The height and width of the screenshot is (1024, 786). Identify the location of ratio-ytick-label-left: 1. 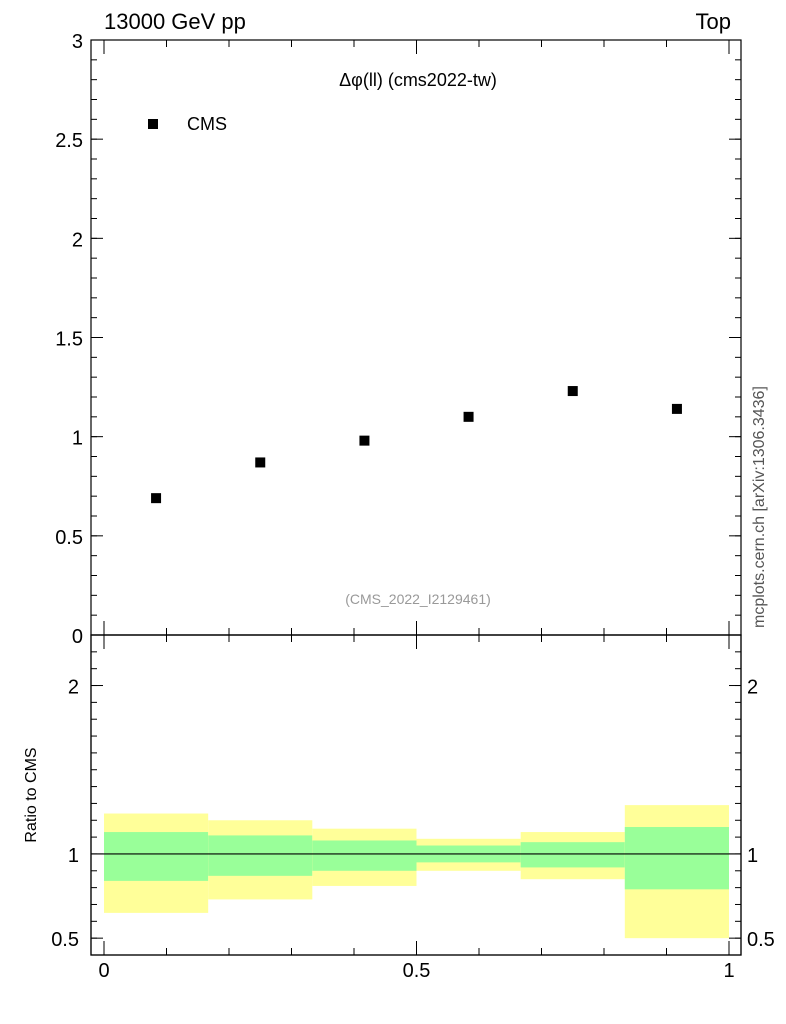
(73, 856).